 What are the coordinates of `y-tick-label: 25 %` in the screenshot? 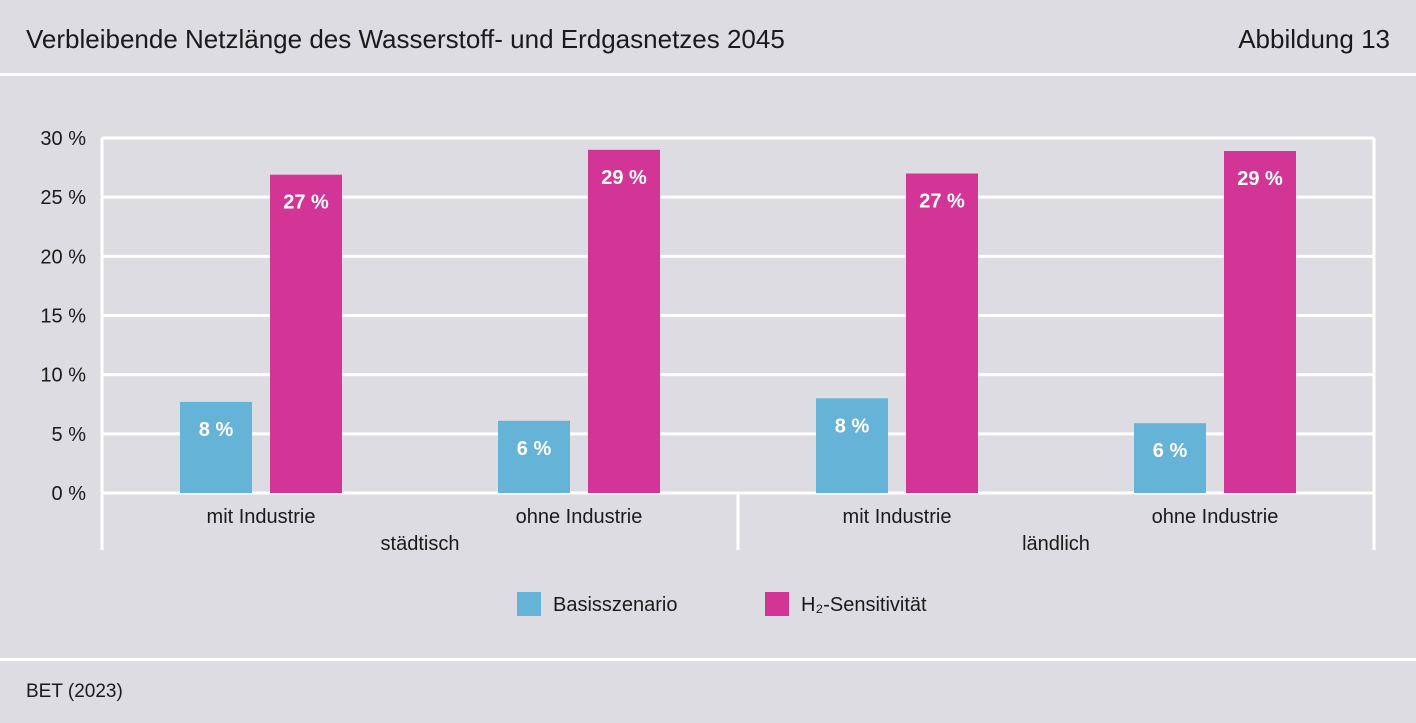 It's located at (63, 198).